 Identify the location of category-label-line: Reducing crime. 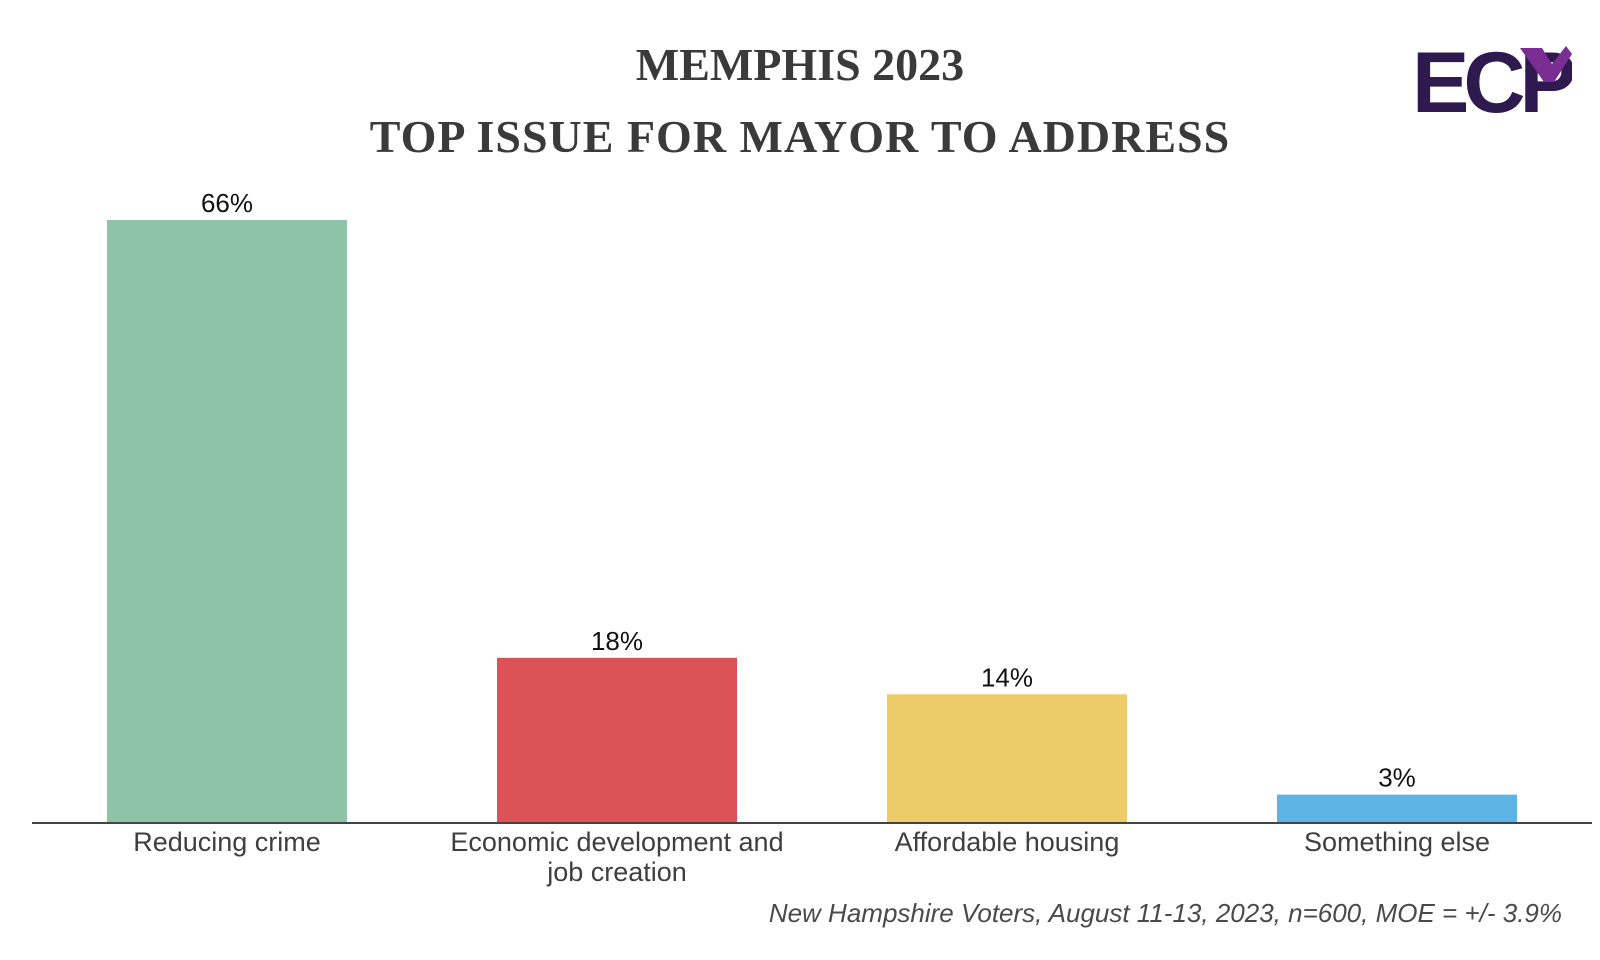
(227, 842).